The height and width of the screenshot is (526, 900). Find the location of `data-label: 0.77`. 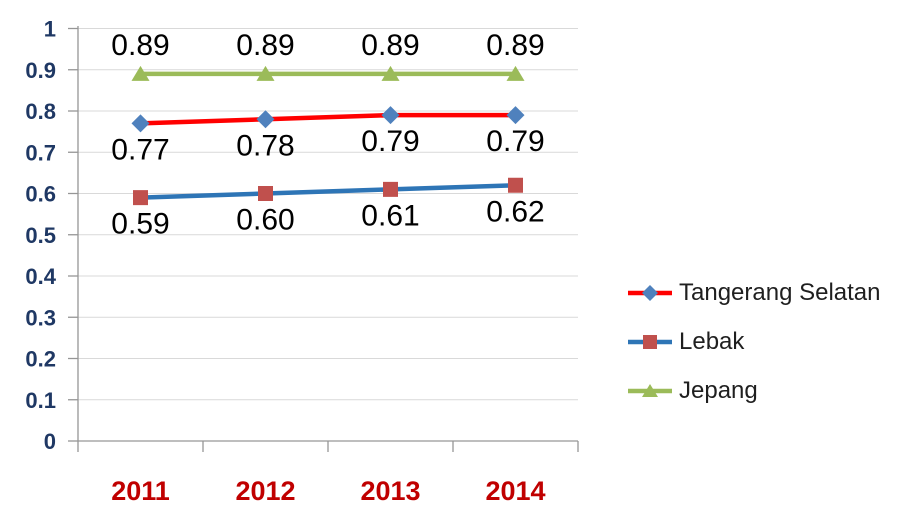

data-label: 0.77 is located at coordinates (140, 149).